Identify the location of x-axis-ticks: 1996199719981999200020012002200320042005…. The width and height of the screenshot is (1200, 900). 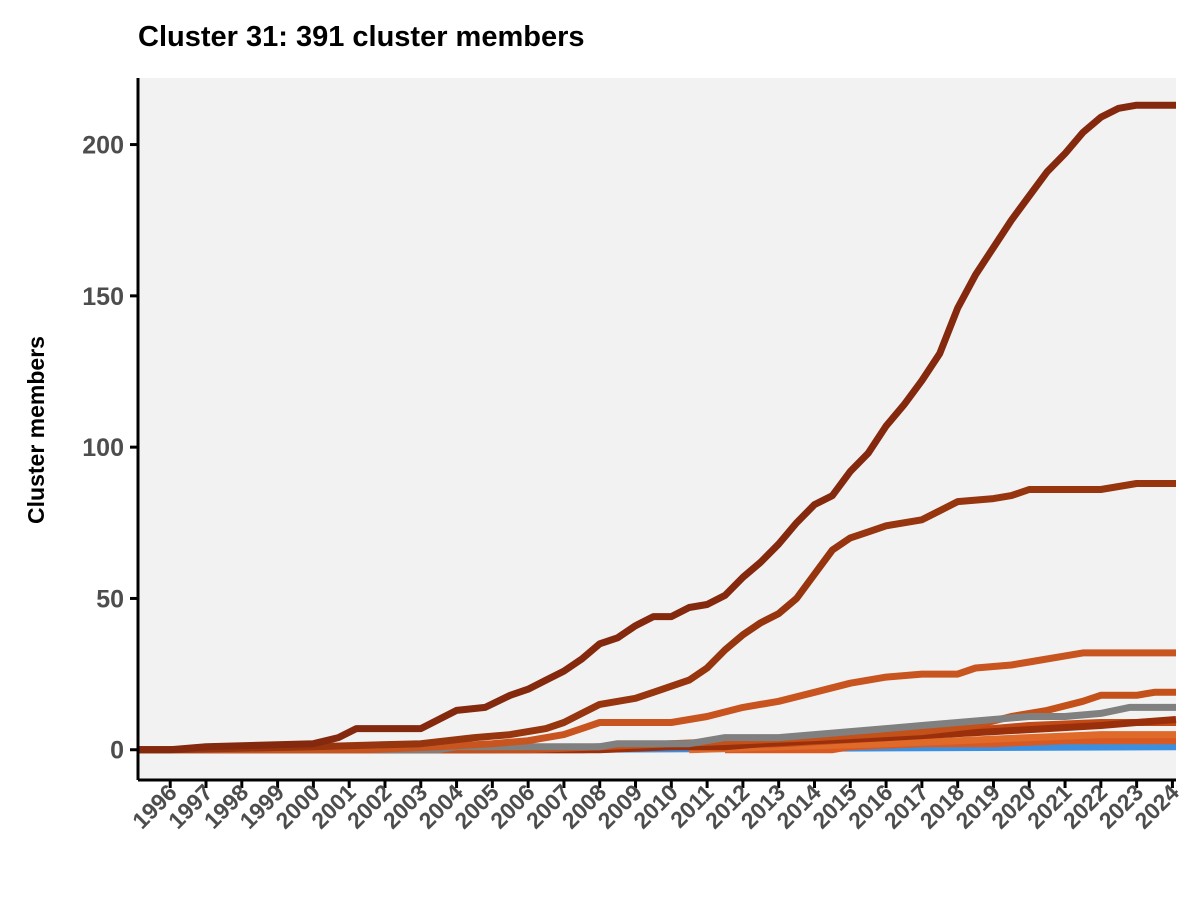
(655, 806).